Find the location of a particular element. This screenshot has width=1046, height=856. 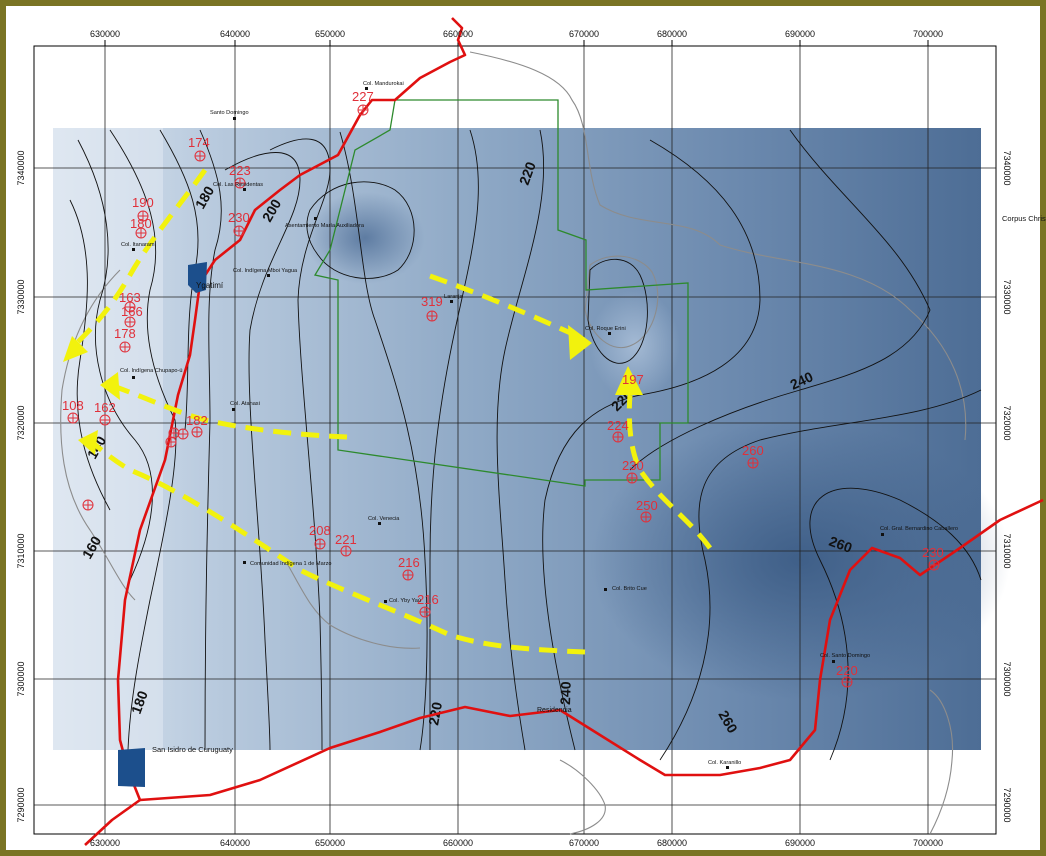

x-tick-label: 700000 is located at coordinates (928, 34).